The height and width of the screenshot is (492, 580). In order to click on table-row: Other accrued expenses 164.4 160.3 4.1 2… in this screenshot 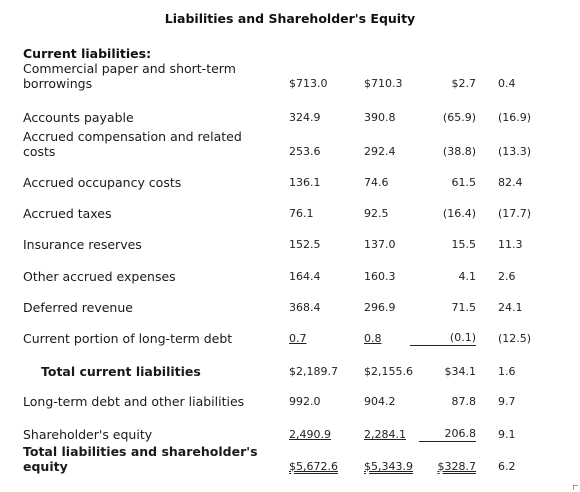, I will do `click(290, 267)`.